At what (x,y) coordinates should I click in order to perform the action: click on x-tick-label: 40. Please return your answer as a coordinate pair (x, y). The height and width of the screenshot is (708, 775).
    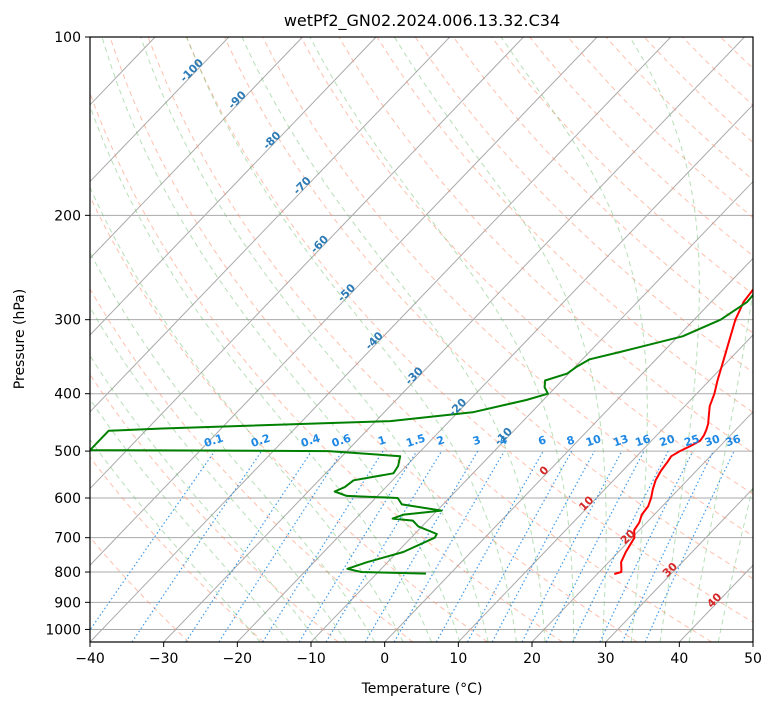
    Looking at the image, I should click on (679, 659).